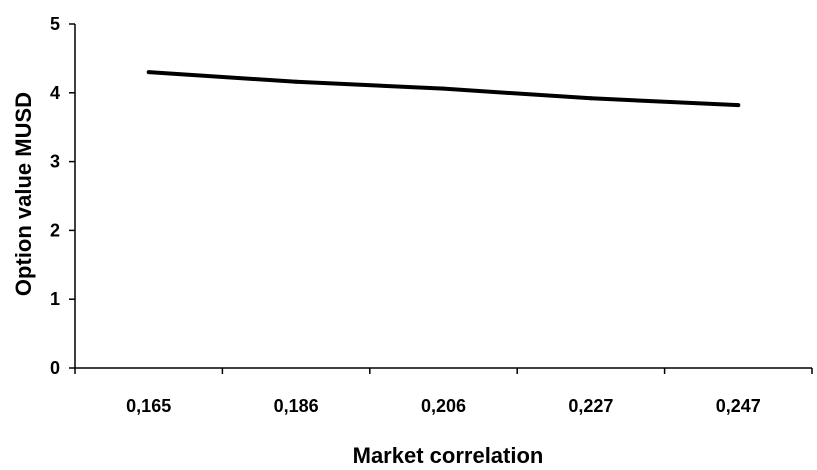 Image resolution: width=817 pixels, height=470 pixels. What do you see at coordinates (23, 194) in the screenshot?
I see `y-axis-title: Option value MUSD` at bounding box center [23, 194].